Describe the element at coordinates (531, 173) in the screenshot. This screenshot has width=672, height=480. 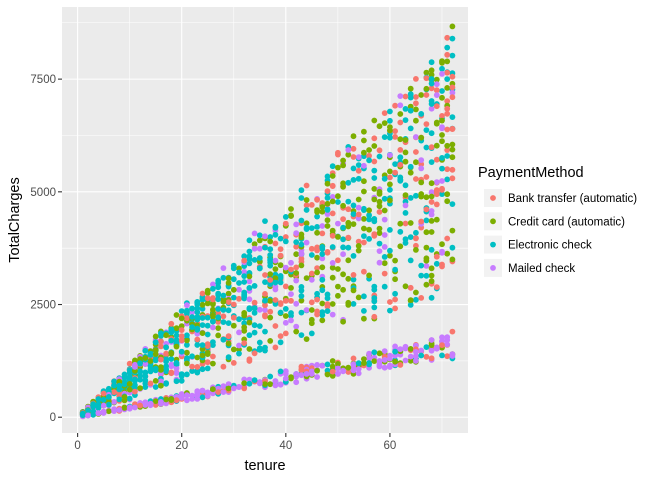
I see `legend-title: PaymentMethod` at that location.